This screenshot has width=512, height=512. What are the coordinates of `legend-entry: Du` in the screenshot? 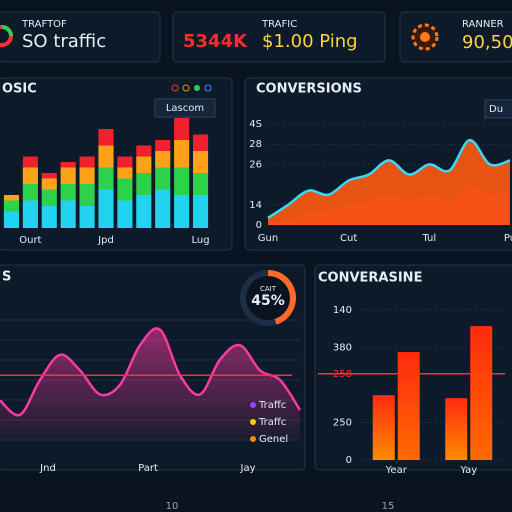 It's located at (496, 109).